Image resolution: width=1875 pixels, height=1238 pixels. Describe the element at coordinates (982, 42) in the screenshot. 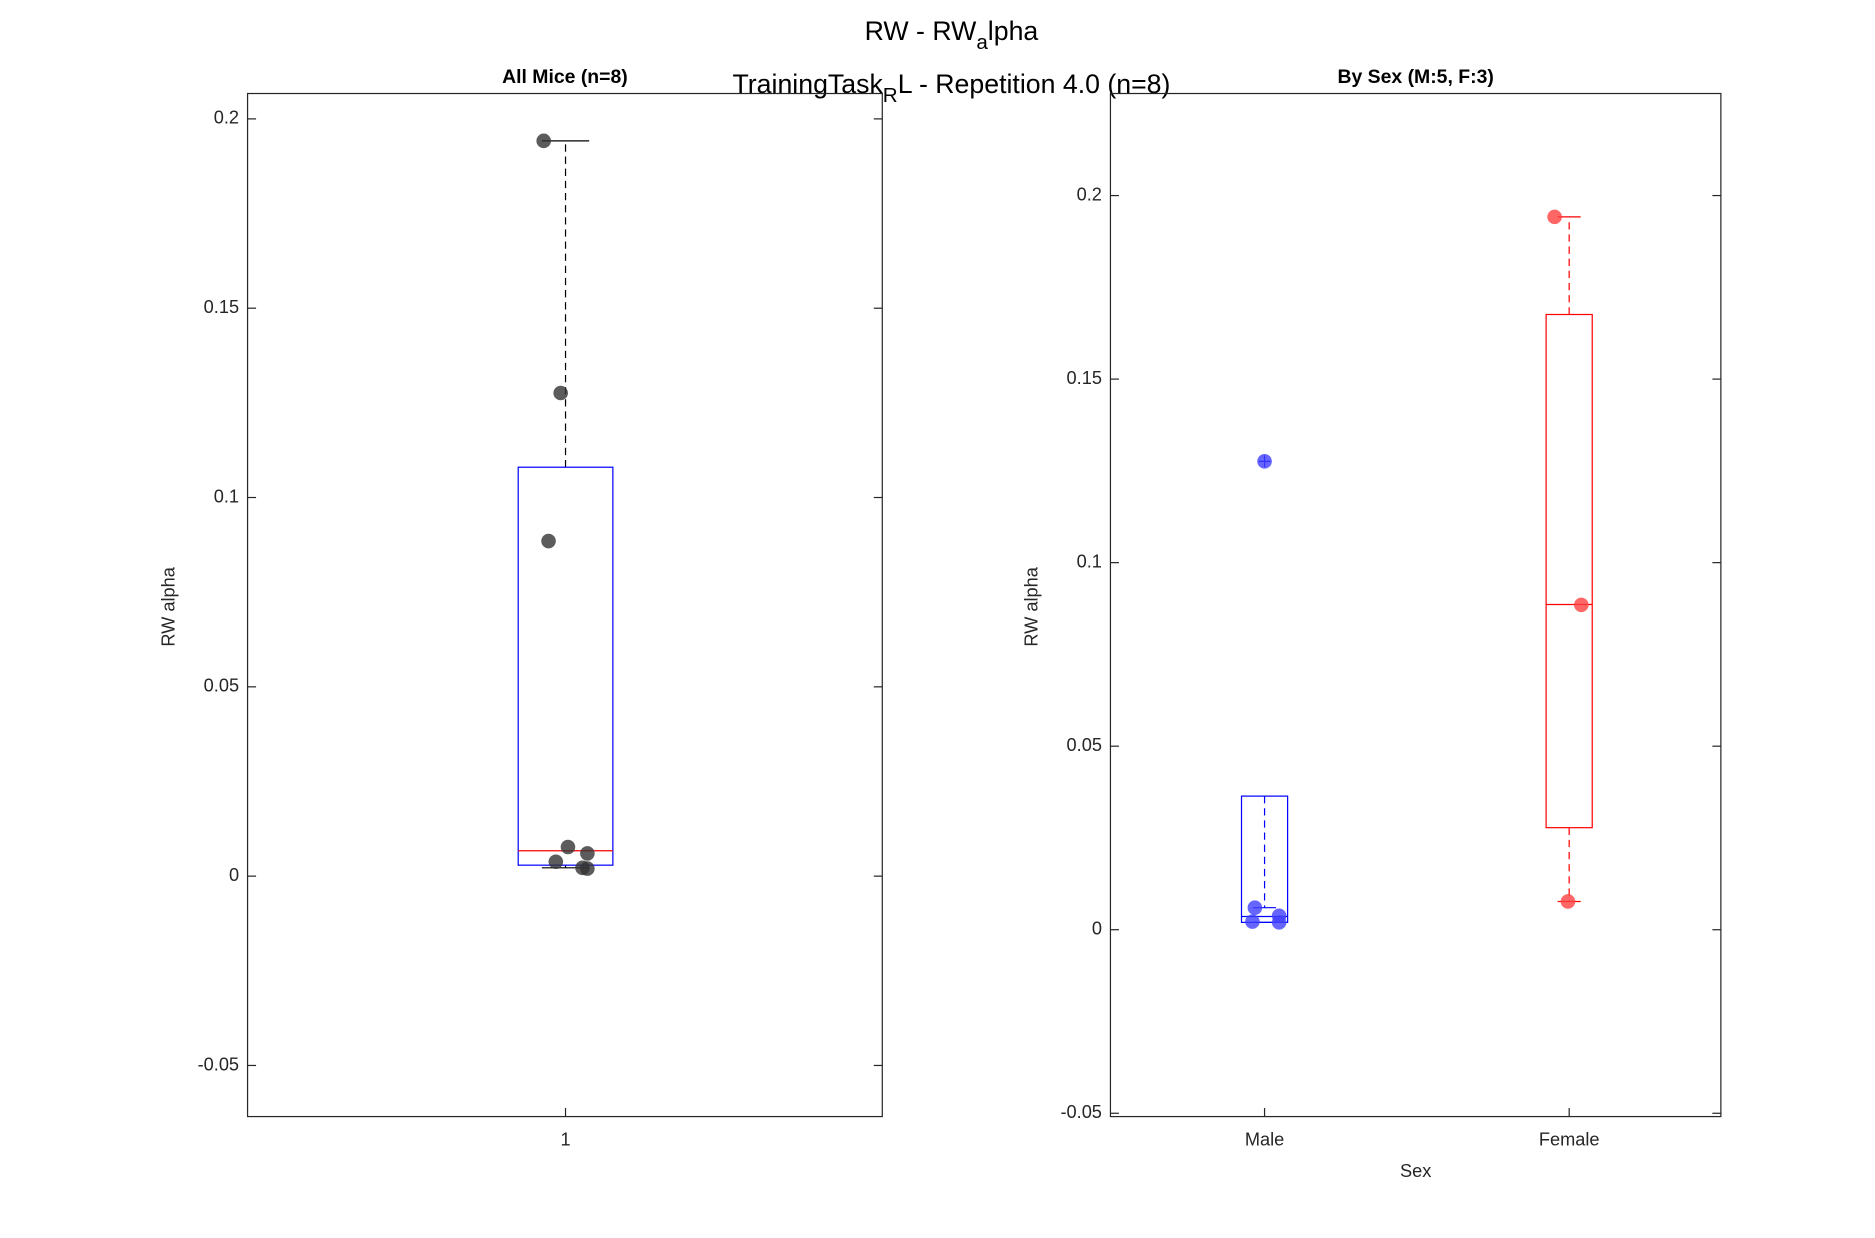

I see `suptitle-part: a` at that location.